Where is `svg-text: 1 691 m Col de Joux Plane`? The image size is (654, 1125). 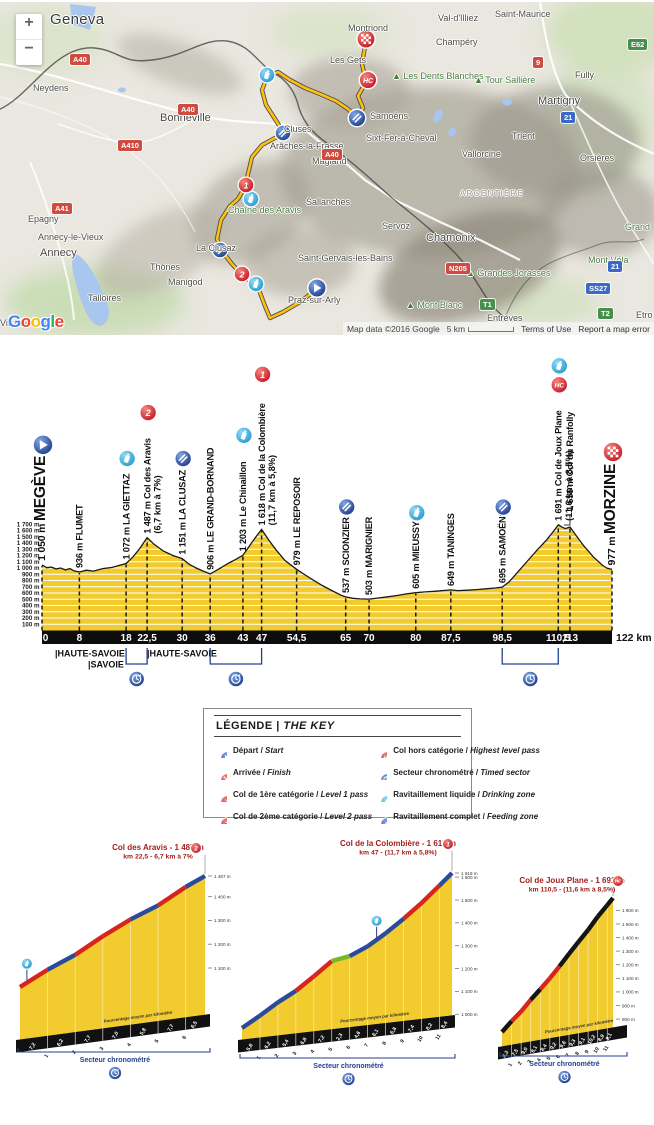 svg-text: 1 691 m Col de Joux Plane is located at coordinates (558, 465).